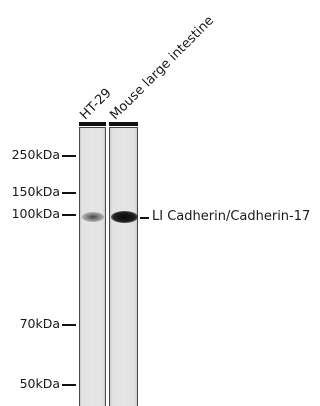 This screenshot has height=406, width=320. Describe the element at coordinates (92, 124) in the screenshot. I see `lane-bar-ht29` at that location.